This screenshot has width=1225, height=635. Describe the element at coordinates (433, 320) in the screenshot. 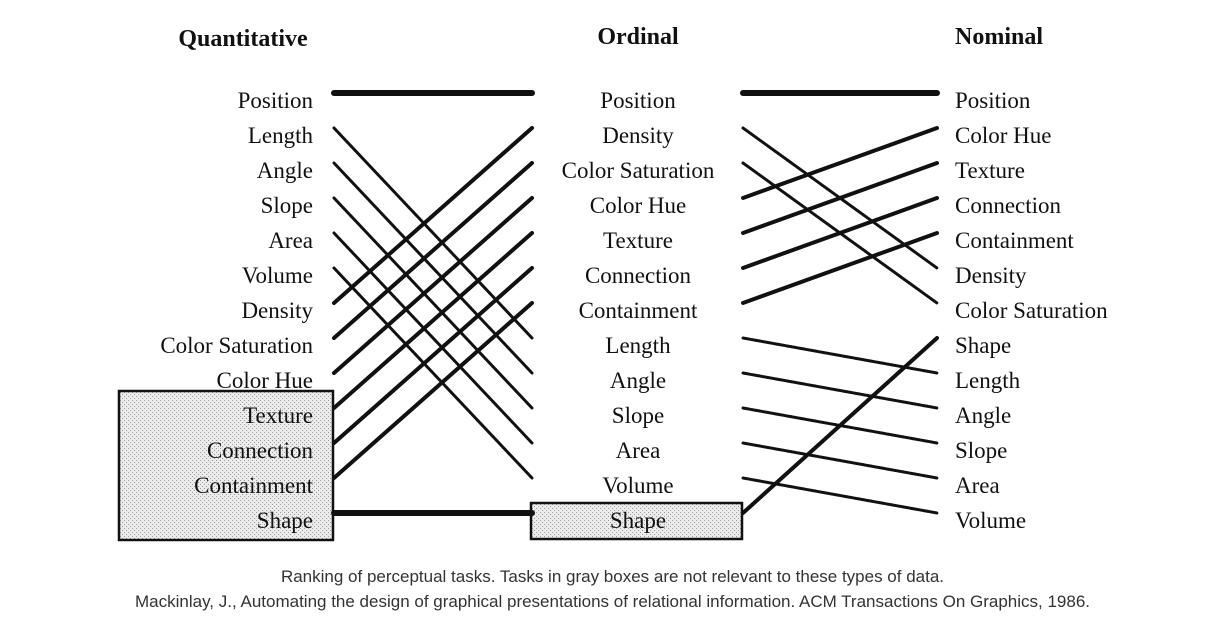

I see `quantitative-to-ordinal-link-texture` at that location.